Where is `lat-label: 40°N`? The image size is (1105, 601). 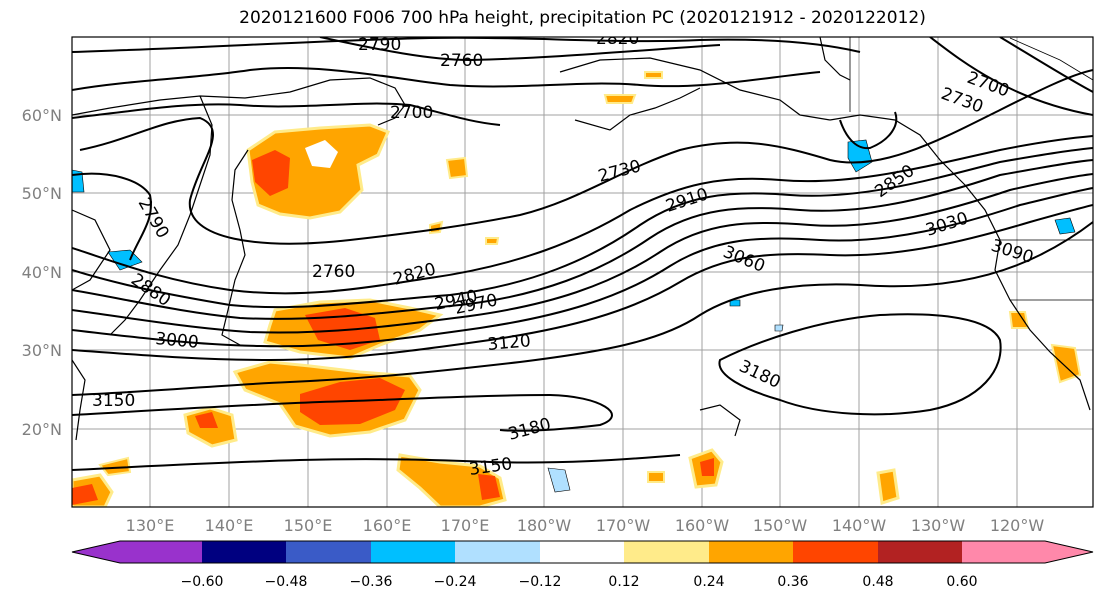
lat-label: 40°N is located at coordinates (42, 272).